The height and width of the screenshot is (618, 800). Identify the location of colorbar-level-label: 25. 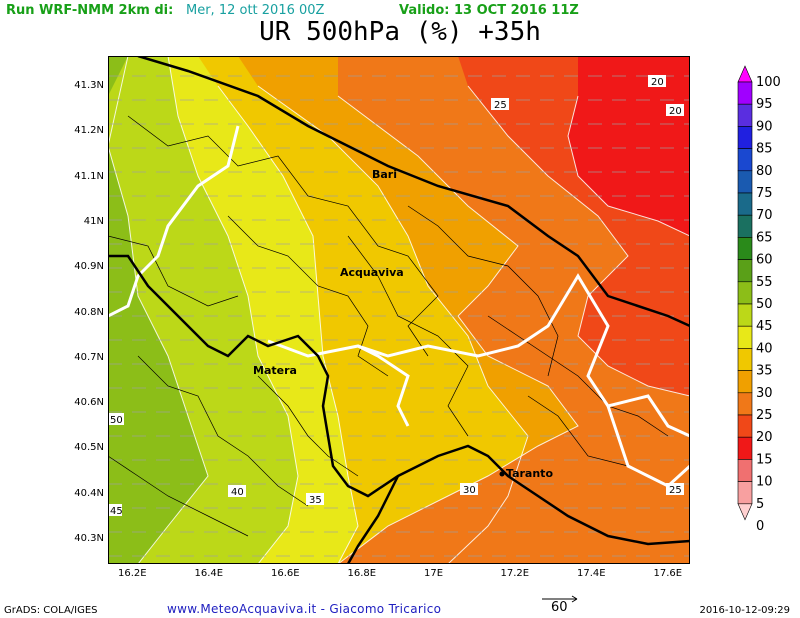
(764, 415).